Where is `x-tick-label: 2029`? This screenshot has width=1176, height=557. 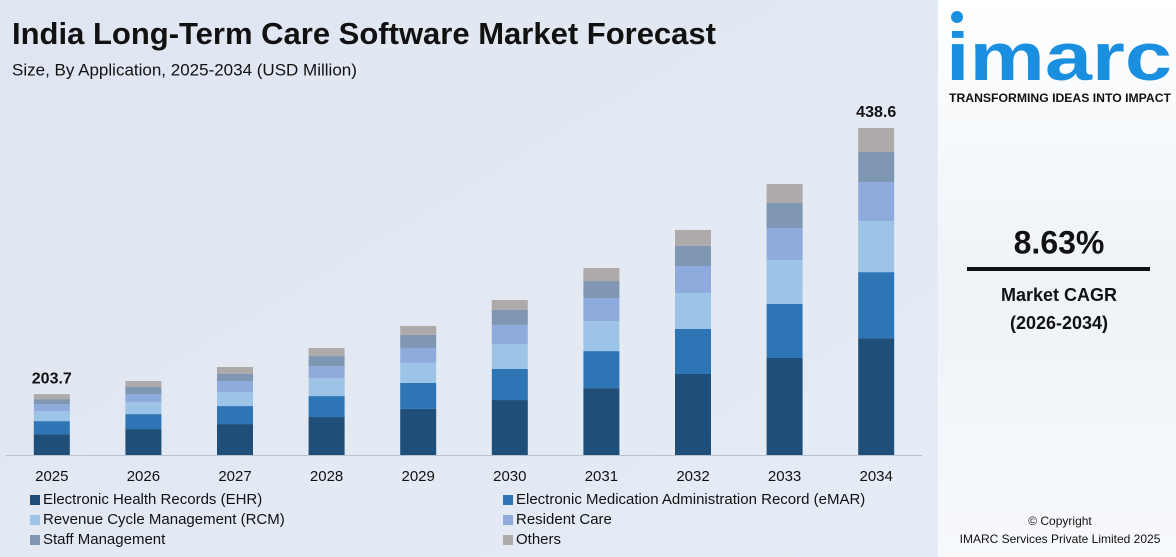
x-tick-label: 2029 is located at coordinates (418, 476).